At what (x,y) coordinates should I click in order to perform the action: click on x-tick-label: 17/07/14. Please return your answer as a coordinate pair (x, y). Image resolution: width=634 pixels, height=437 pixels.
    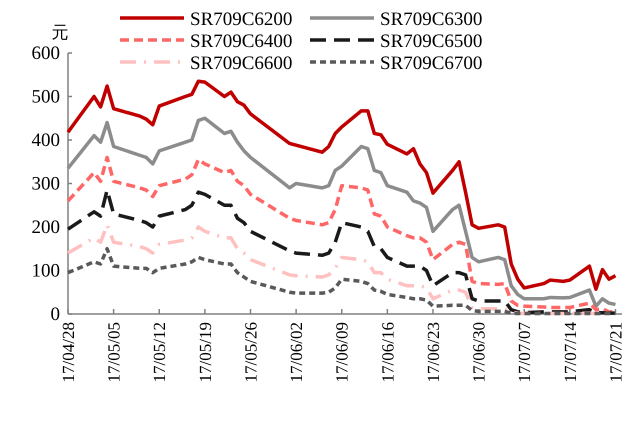
    Looking at the image, I should click on (570, 352).